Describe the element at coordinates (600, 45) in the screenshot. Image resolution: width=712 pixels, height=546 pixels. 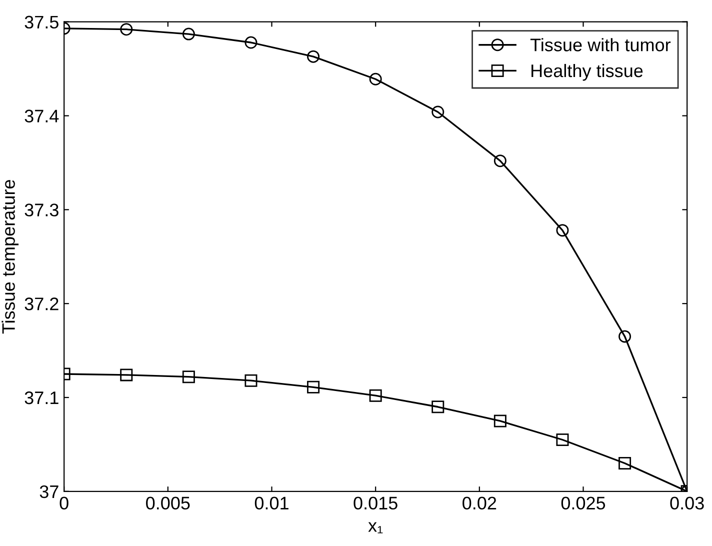
I see `legend-label: Tissue with tumor` at that location.